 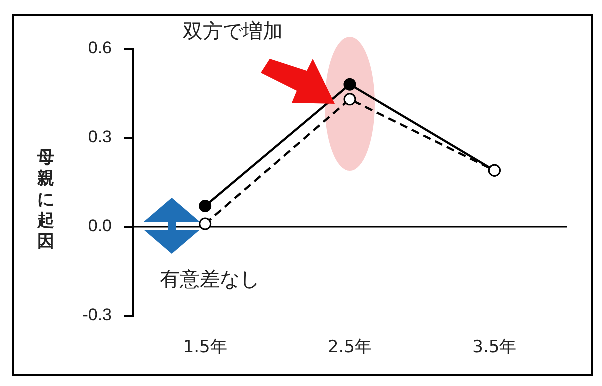 What do you see at coordinates (233, 31) in the screenshot?
I see `text: 双方で増加` at bounding box center [233, 31].